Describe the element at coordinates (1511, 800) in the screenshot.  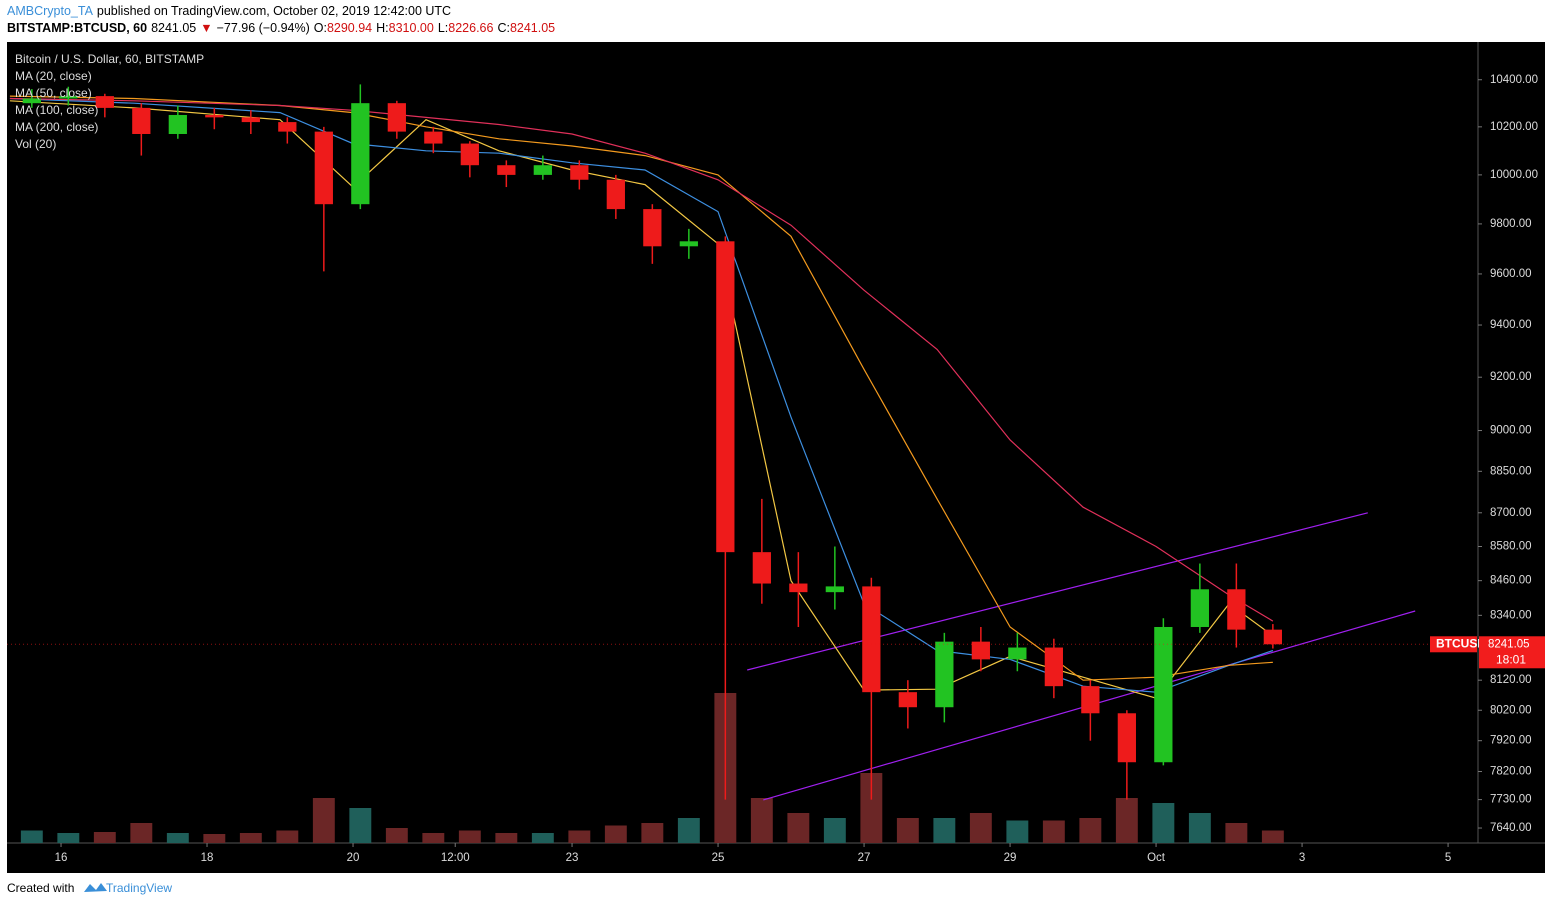
I see `y-tick-label: 7730.00` at that location.